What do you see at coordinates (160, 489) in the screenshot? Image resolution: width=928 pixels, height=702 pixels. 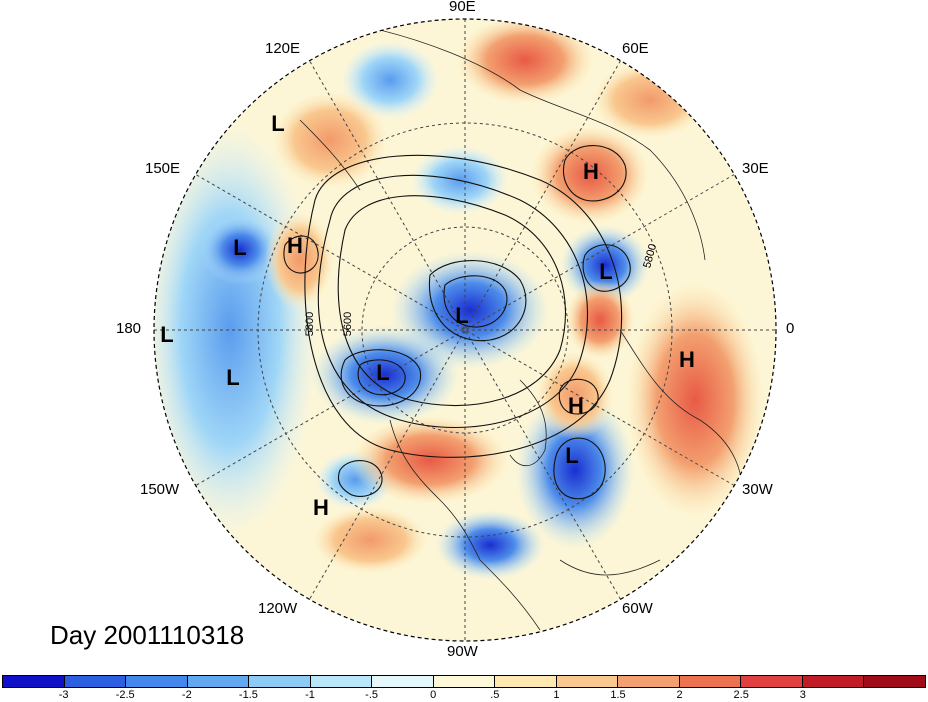 I see `lon-label-150w: 150W` at bounding box center [160, 489].